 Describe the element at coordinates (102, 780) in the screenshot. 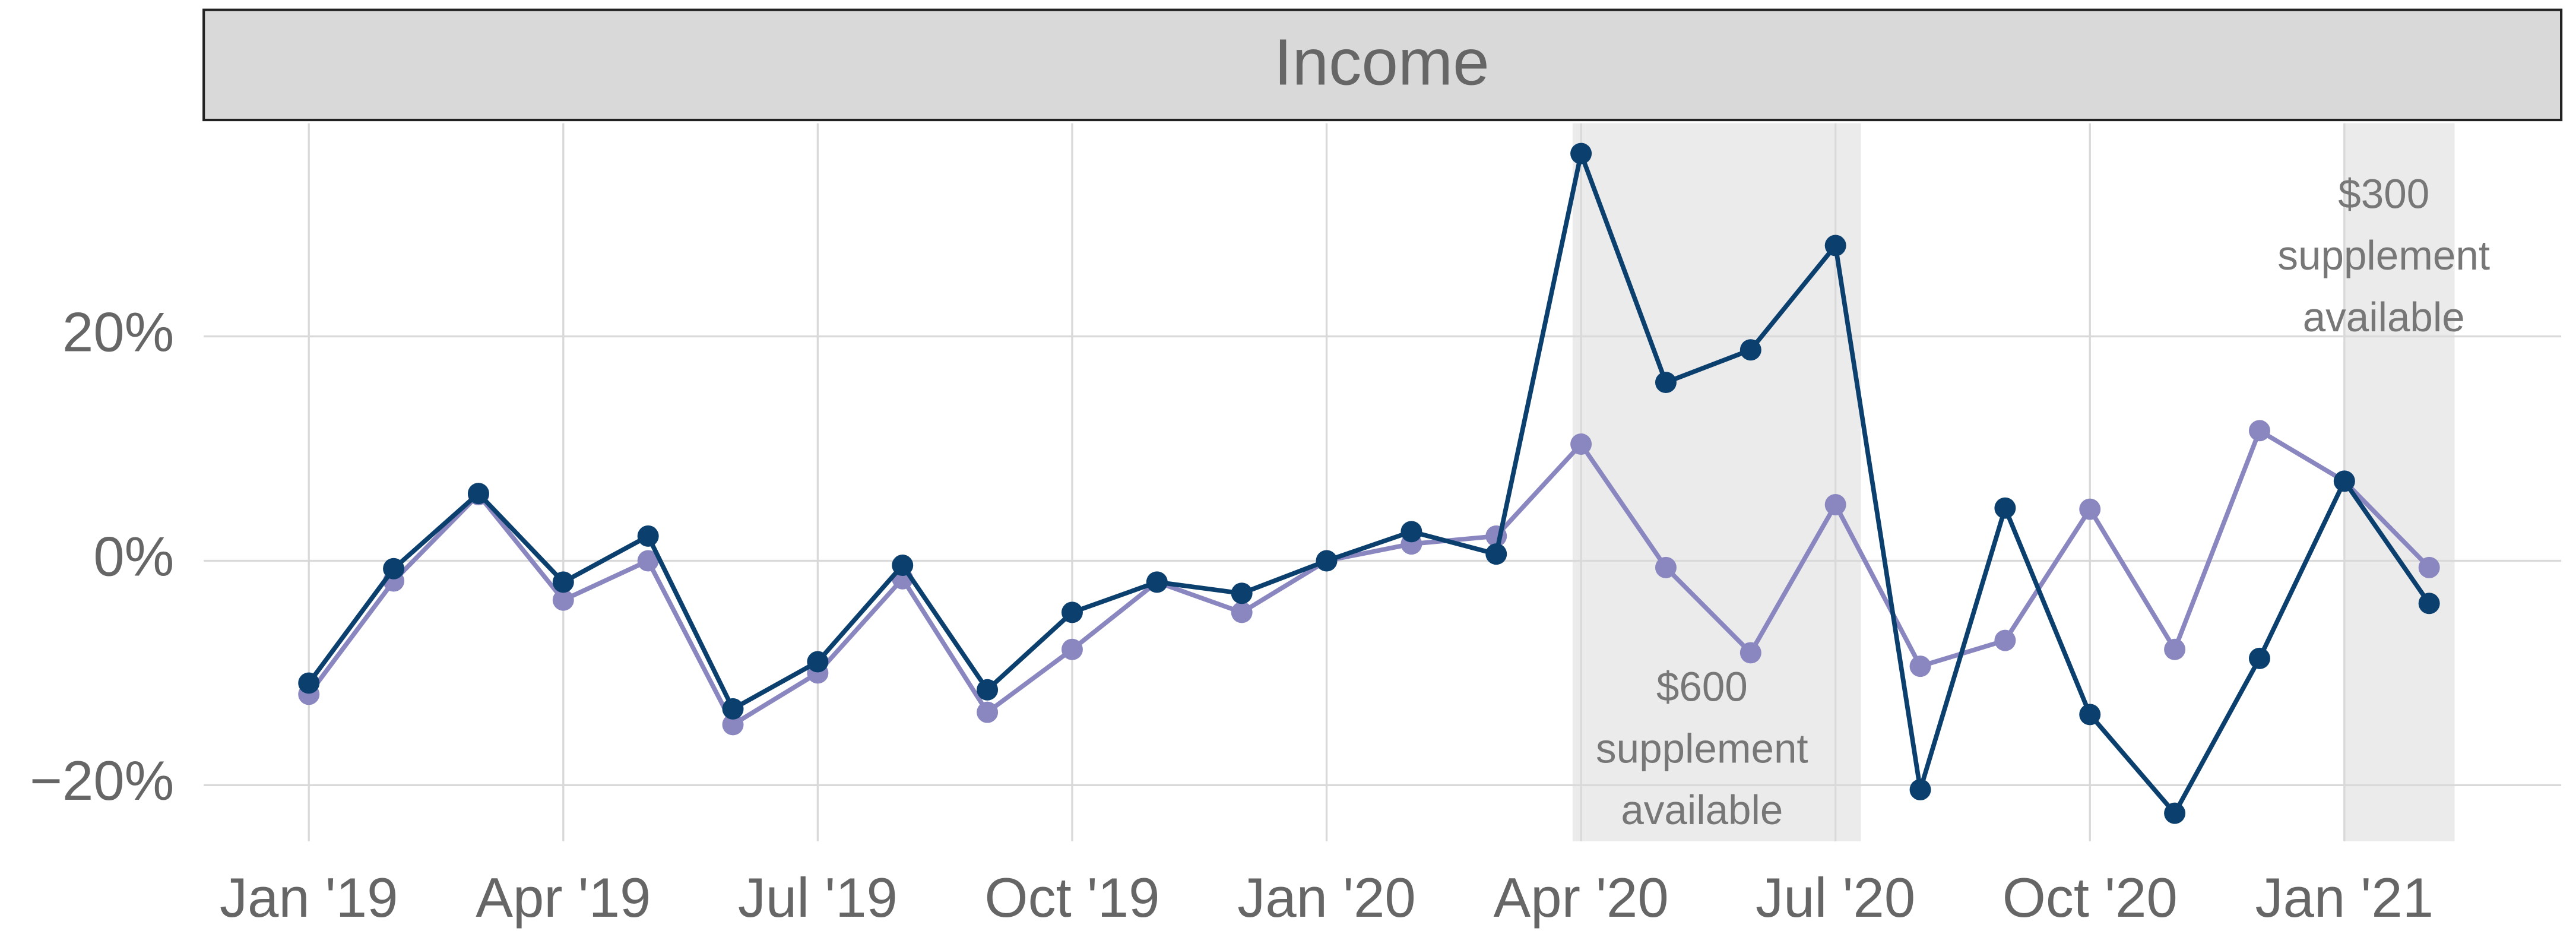

I see `y-tick-label: −20%` at that location.